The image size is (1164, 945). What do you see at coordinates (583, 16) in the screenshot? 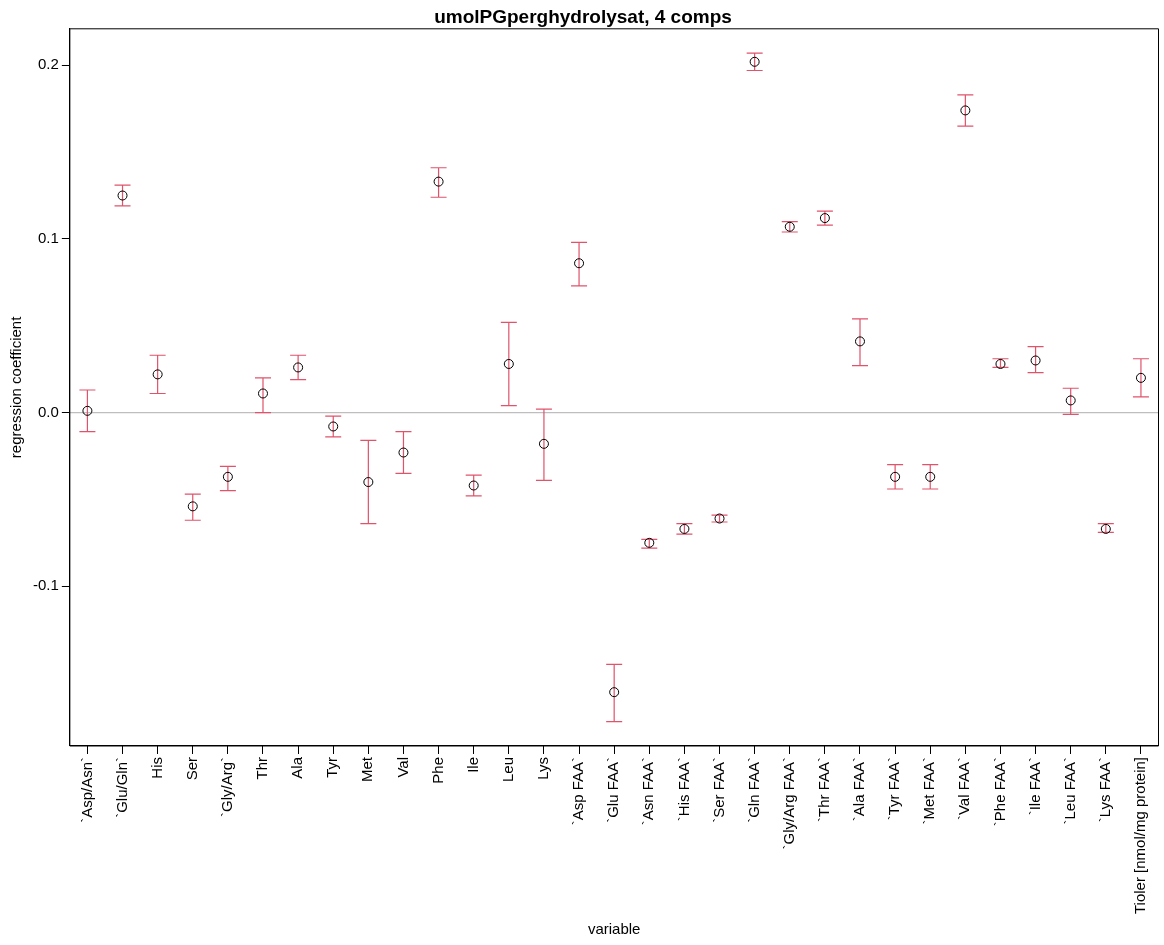
I see `chart-title: umolPGperghydrolysat, 4 comps` at bounding box center [583, 16].